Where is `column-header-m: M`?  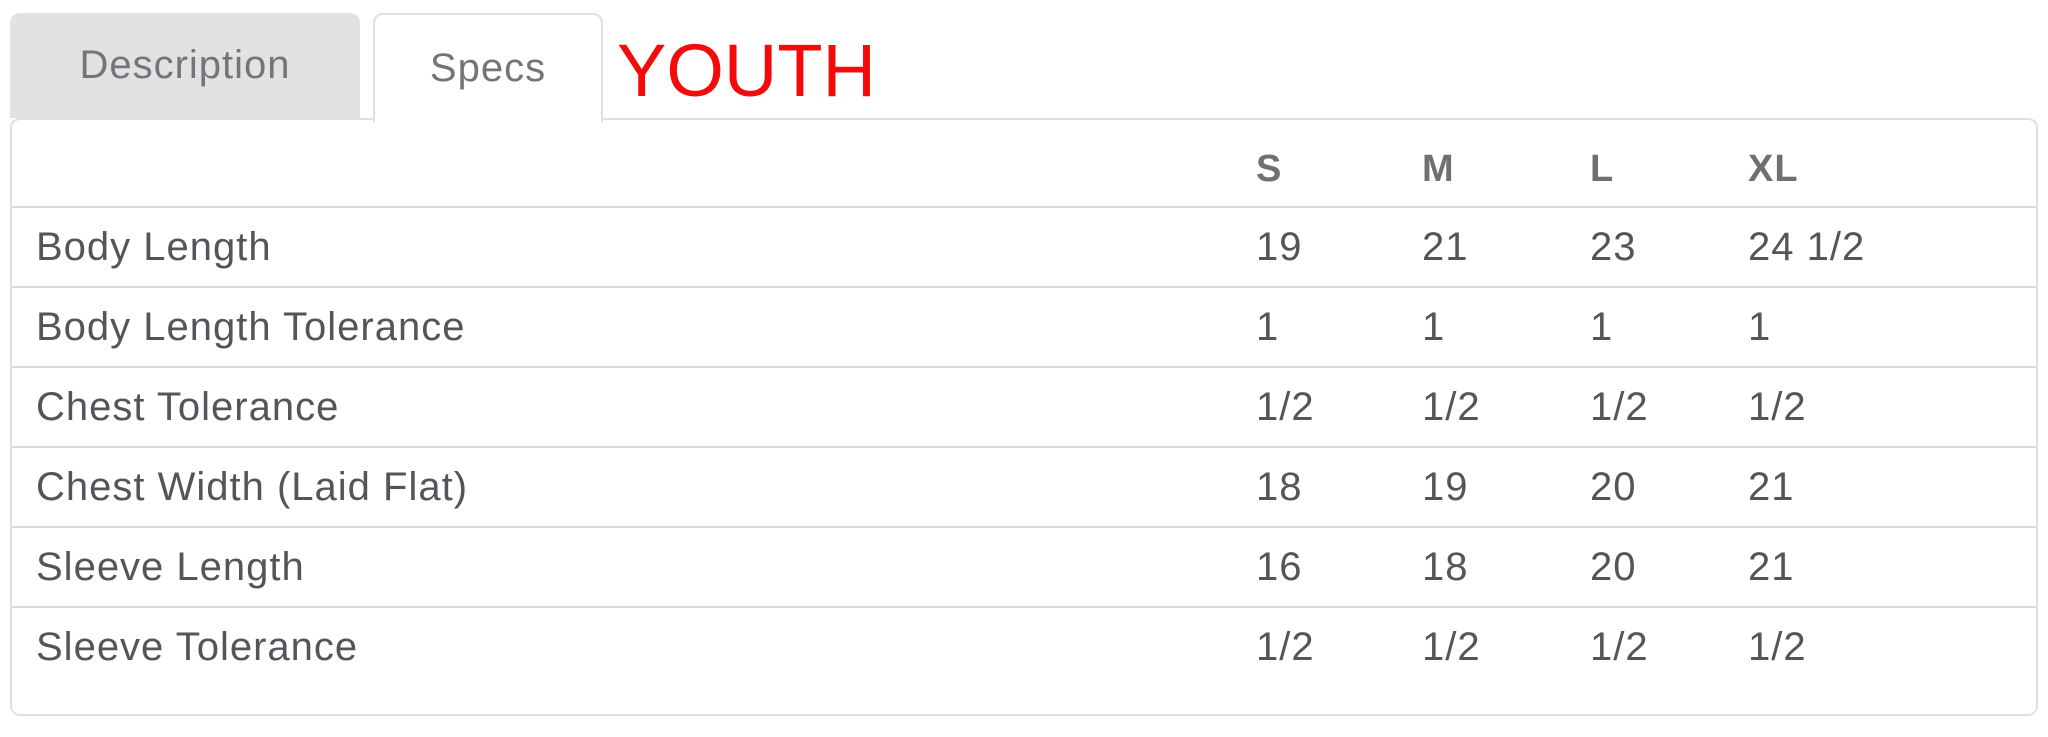
column-header-m: M is located at coordinates (1438, 169).